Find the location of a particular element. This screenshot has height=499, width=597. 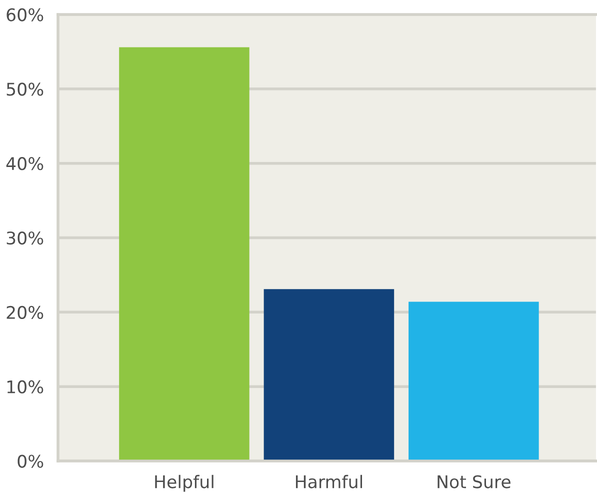

y-tick-label: 0% is located at coordinates (31, 461).